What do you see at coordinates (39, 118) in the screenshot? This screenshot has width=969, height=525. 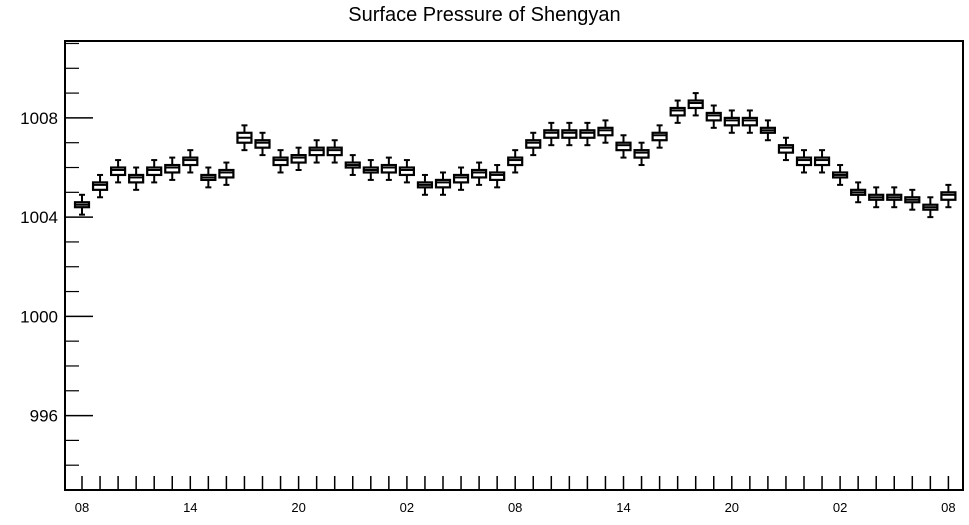 I see `y-tick-label: 1008` at bounding box center [39, 118].